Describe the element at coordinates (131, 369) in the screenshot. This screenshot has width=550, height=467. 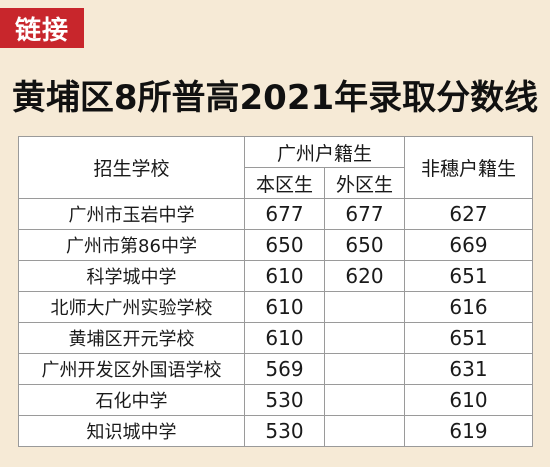
I see `school-name-cell: 广州开发区外国语学校` at that location.